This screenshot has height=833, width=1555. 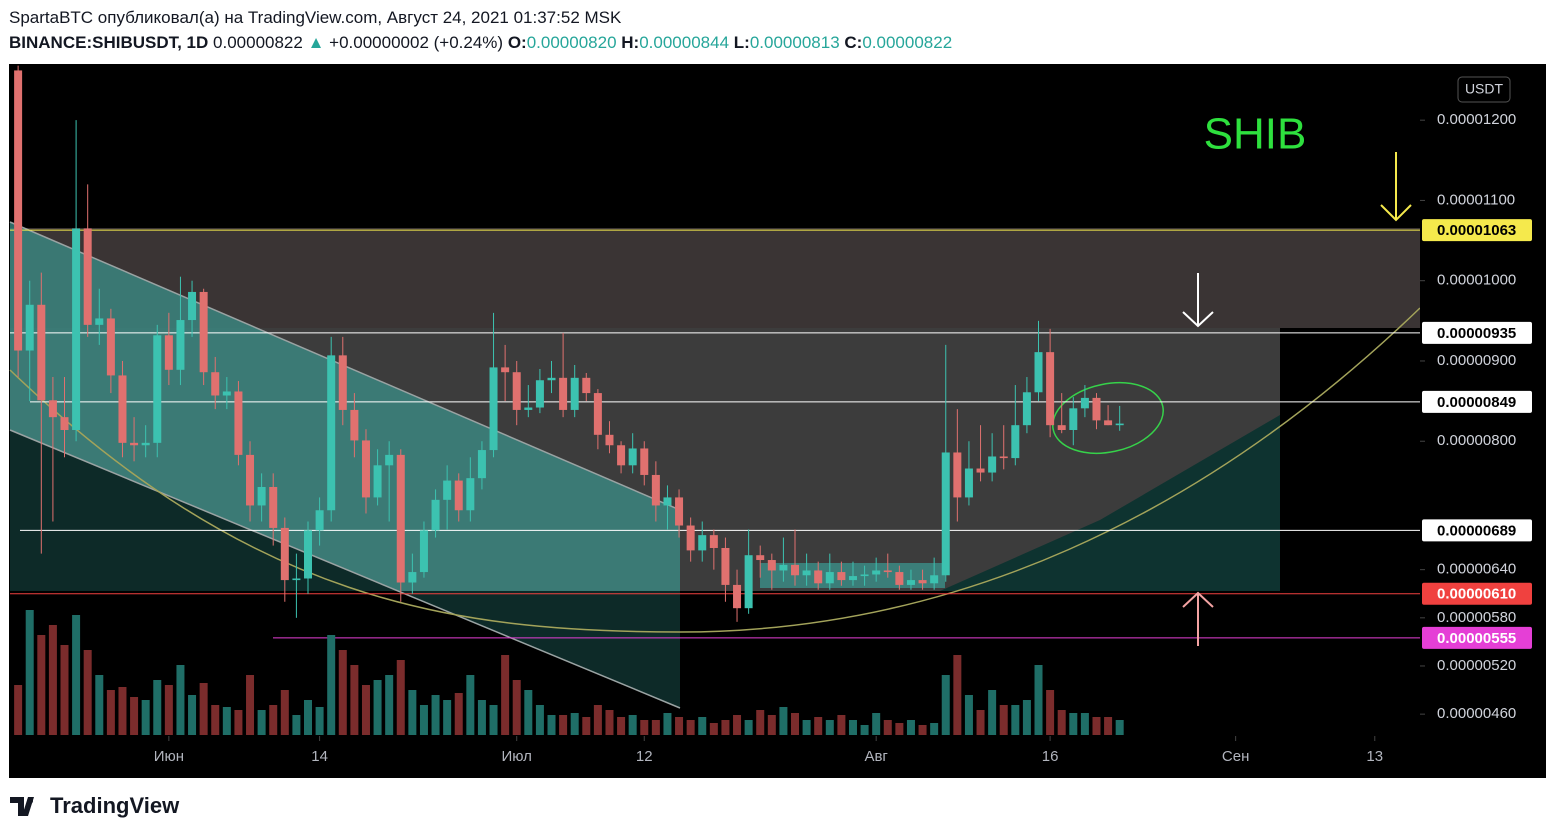 What do you see at coordinates (1476, 617) in the screenshot?
I see `y-tick-label: 0.00000580` at bounding box center [1476, 617].